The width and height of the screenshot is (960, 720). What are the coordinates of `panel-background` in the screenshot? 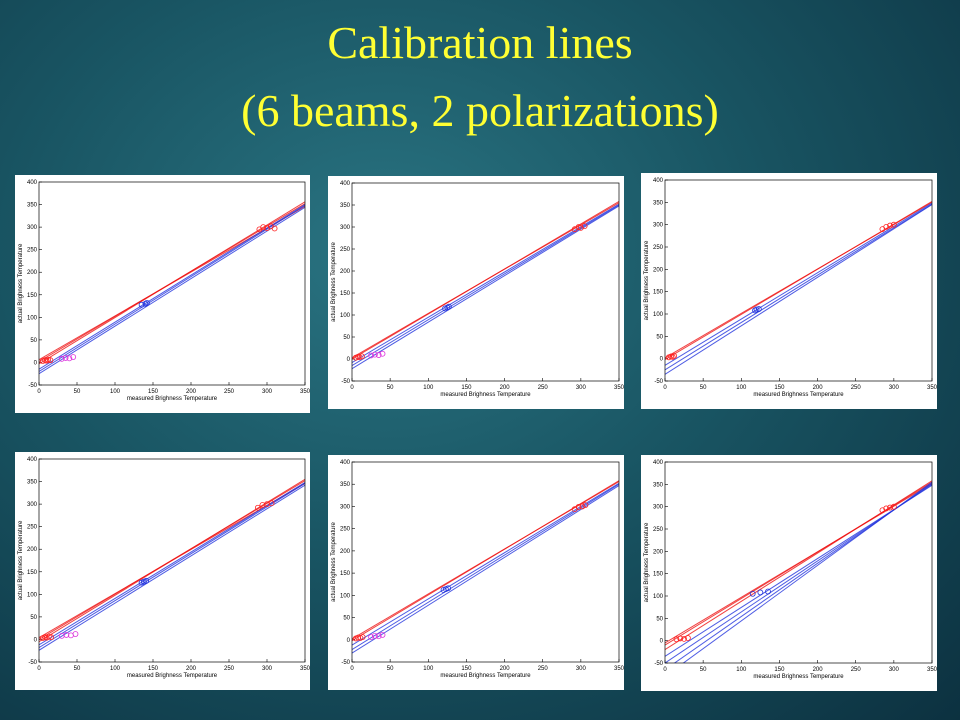 It's located at (789, 291).